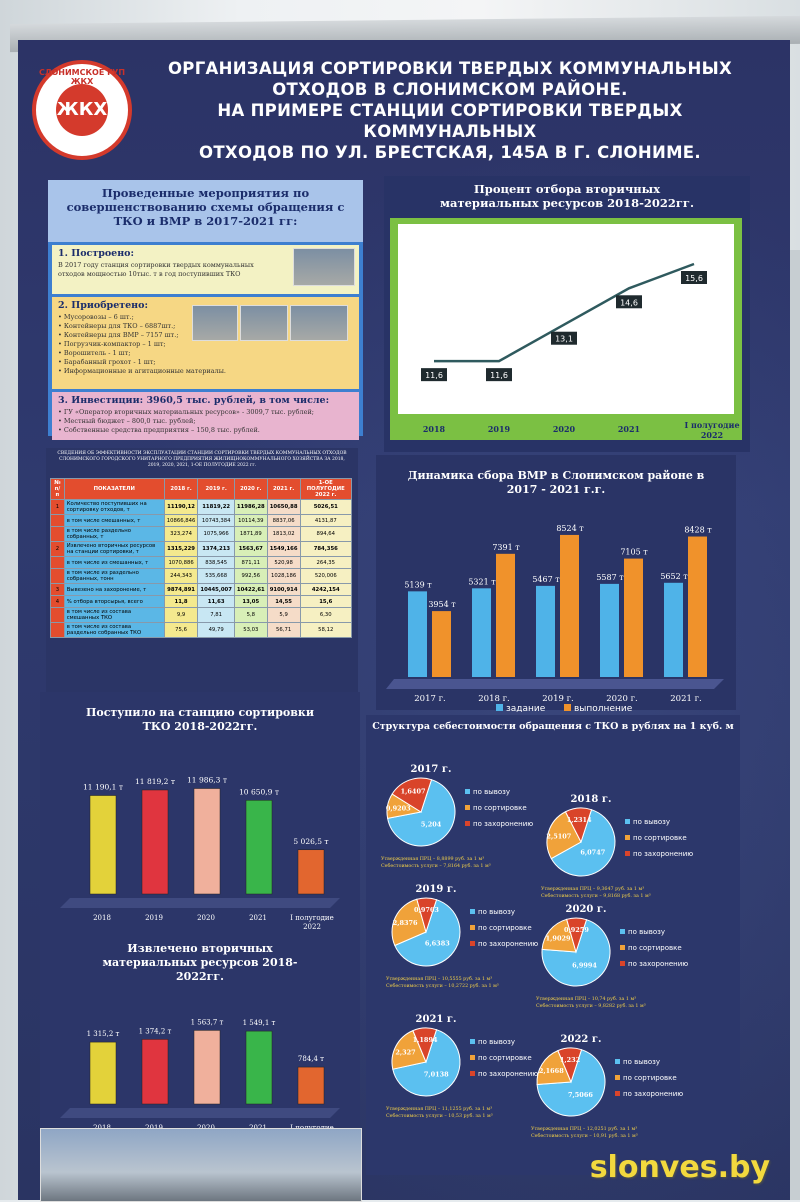  I want to click on table-cell: в том числе раздельно собранных, т, so click(114, 534).